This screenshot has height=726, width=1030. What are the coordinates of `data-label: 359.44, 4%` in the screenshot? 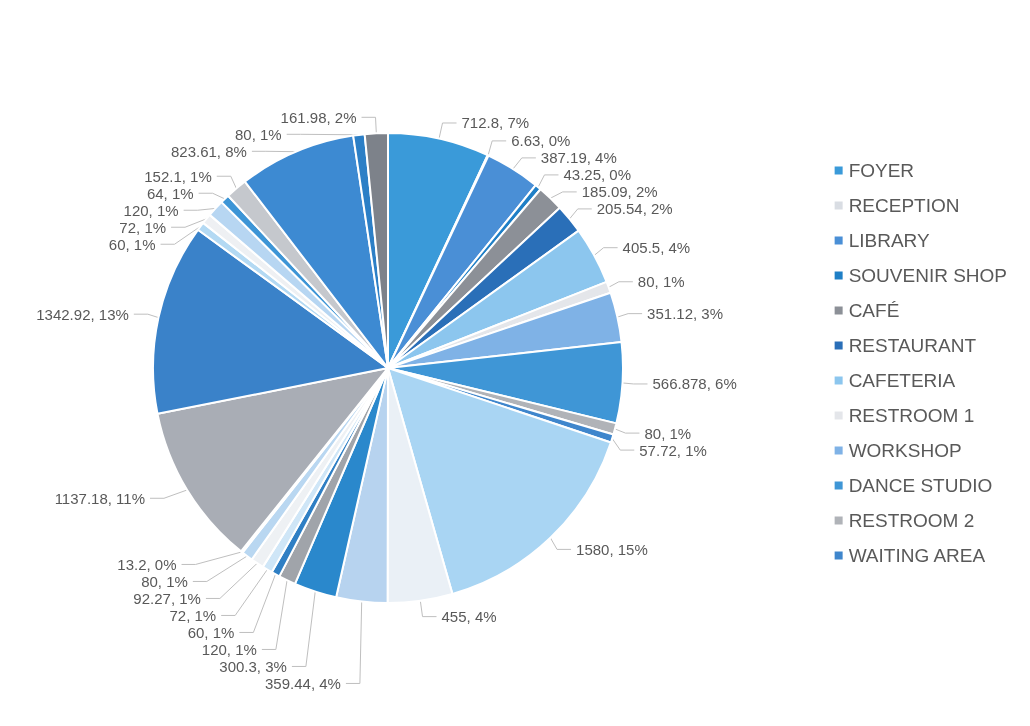 It's located at (303, 683).